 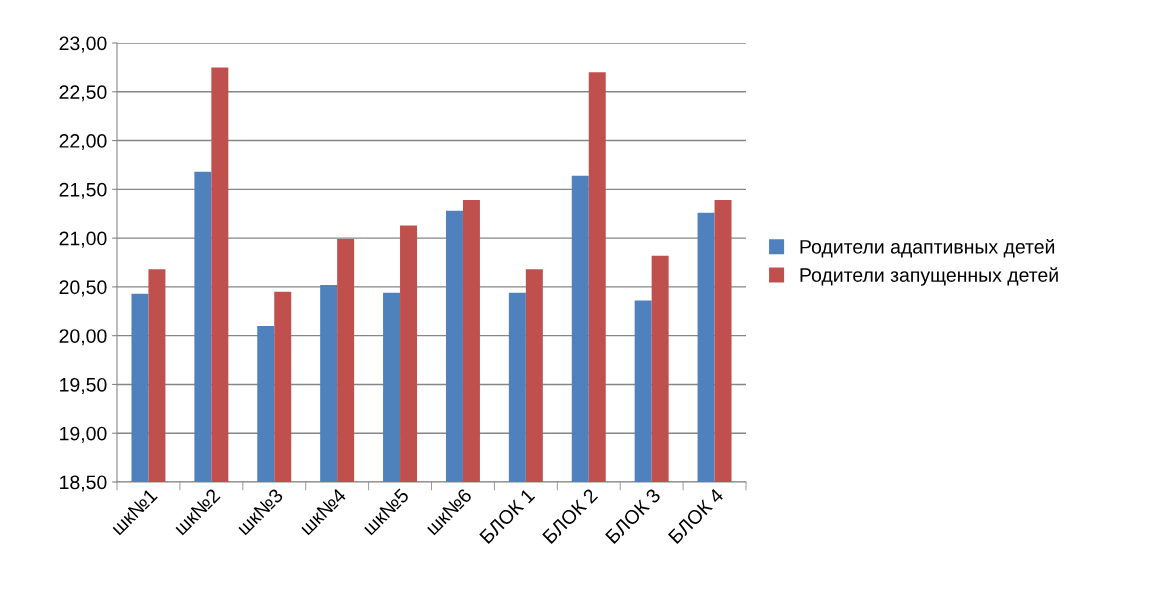 I want to click on y-tick-label: 20,00, so click(x=83, y=337).